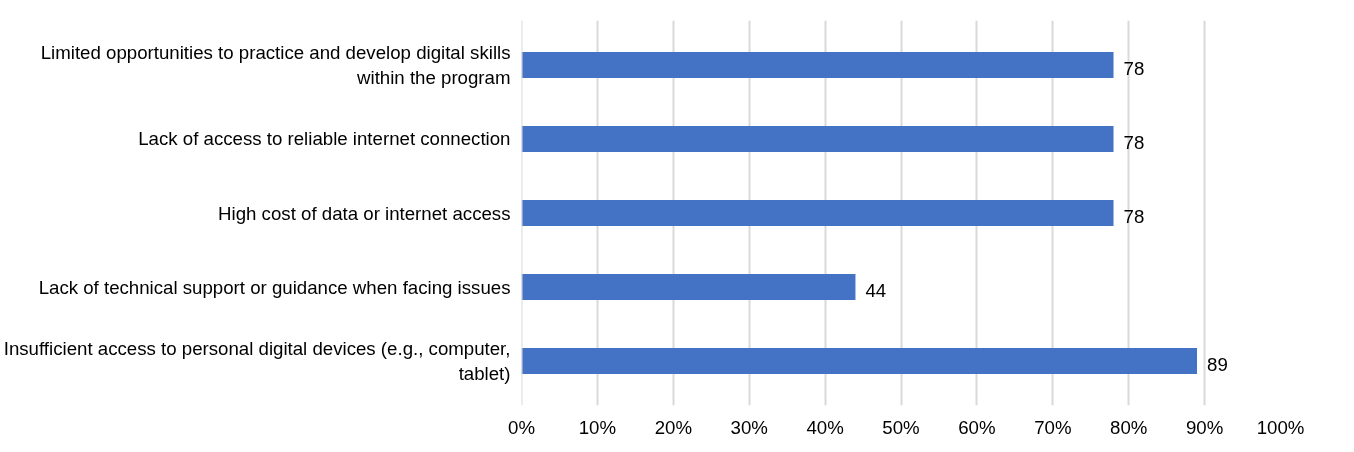 This screenshot has height=452, width=1354. I want to click on x-tick-label: 30%, so click(749, 427).